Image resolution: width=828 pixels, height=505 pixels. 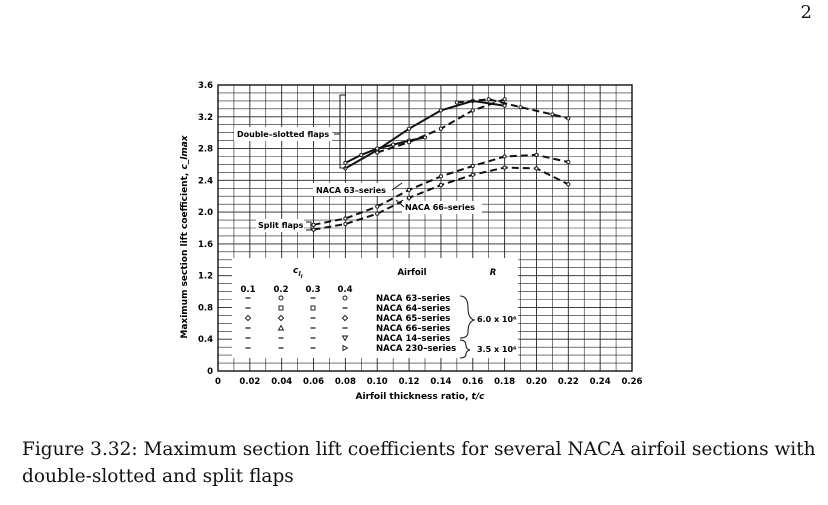 What do you see at coordinates (504, 382) in the screenshot?
I see `x-tick-label: 0.18` at bounding box center [504, 382].